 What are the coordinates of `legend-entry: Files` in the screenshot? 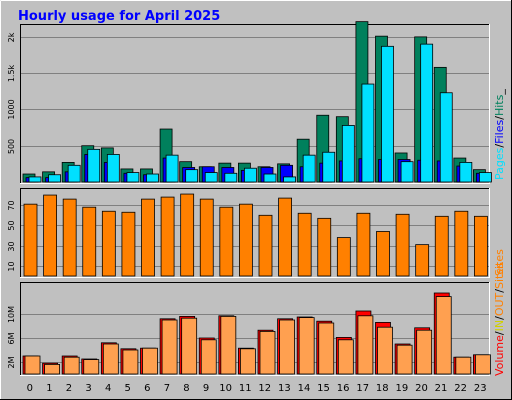 It's located at (499, 131).